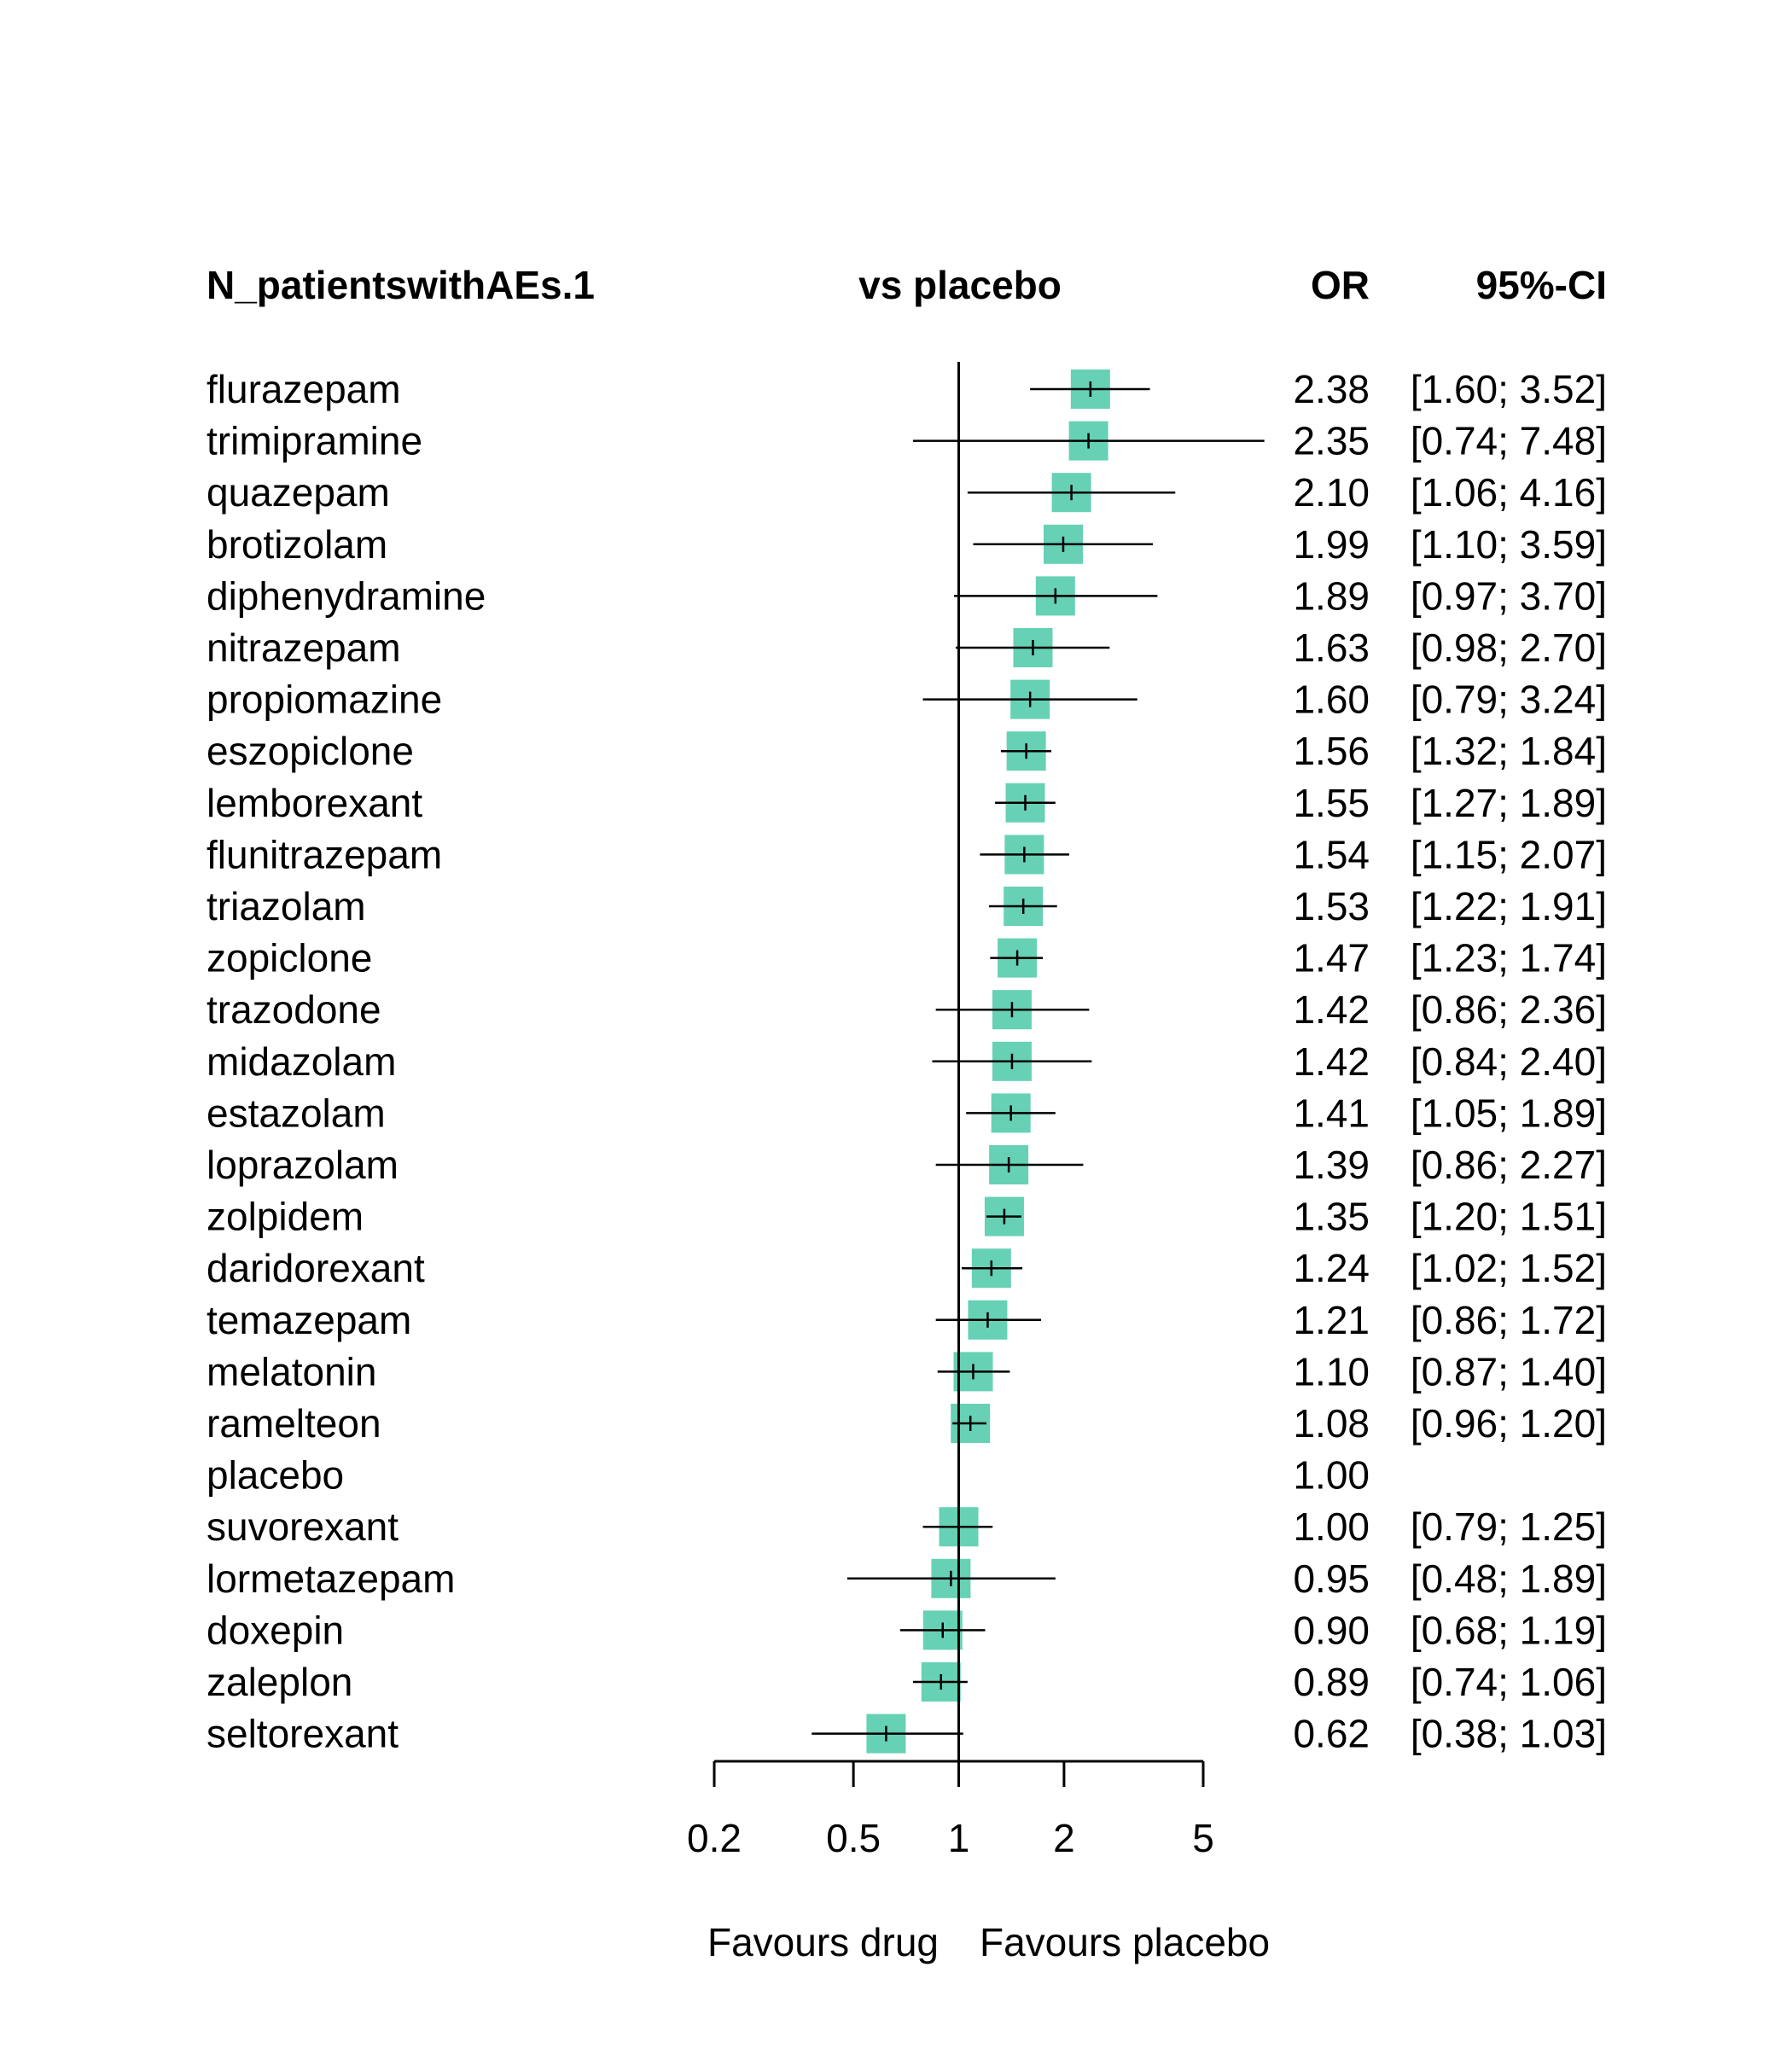 The height and width of the screenshot is (2048, 1792). What do you see at coordinates (788, 1475) in the screenshot?
I see `forest-row: placebo 1.00` at bounding box center [788, 1475].